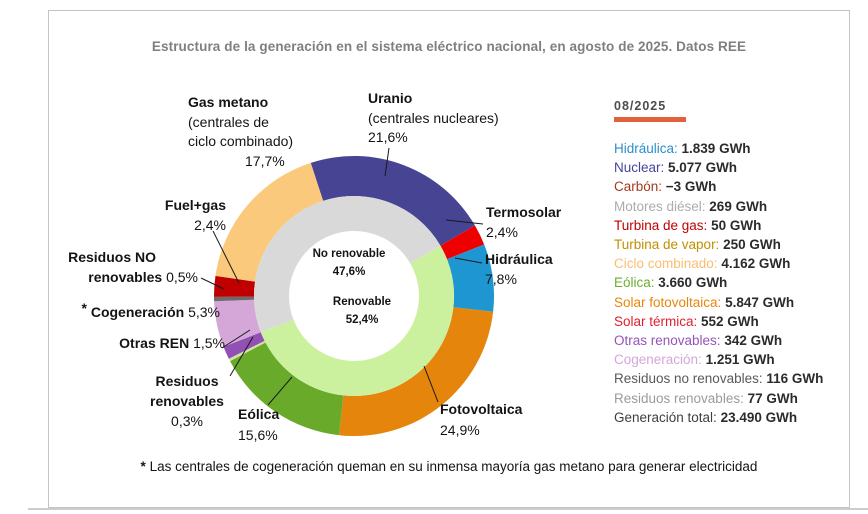 Image resolution: width=868 pixels, height=514 pixels. What do you see at coordinates (667, 417) in the screenshot?
I see `legend-label: Generación total:` at bounding box center [667, 417].